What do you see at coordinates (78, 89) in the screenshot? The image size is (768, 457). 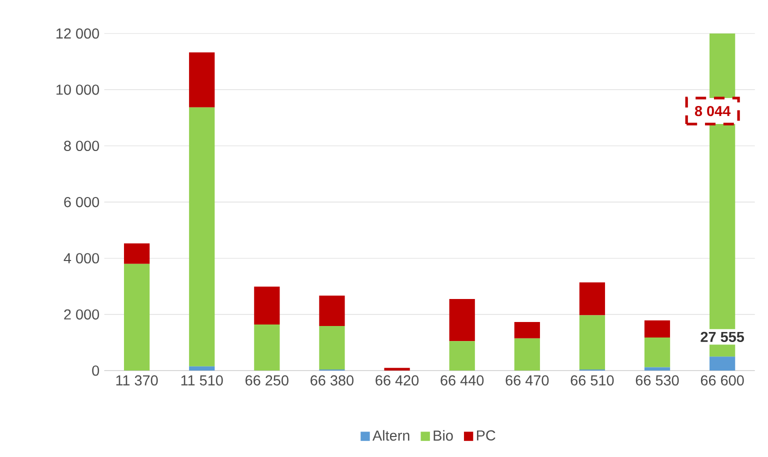 I see `y-tick-label: 10 000` at bounding box center [78, 89].